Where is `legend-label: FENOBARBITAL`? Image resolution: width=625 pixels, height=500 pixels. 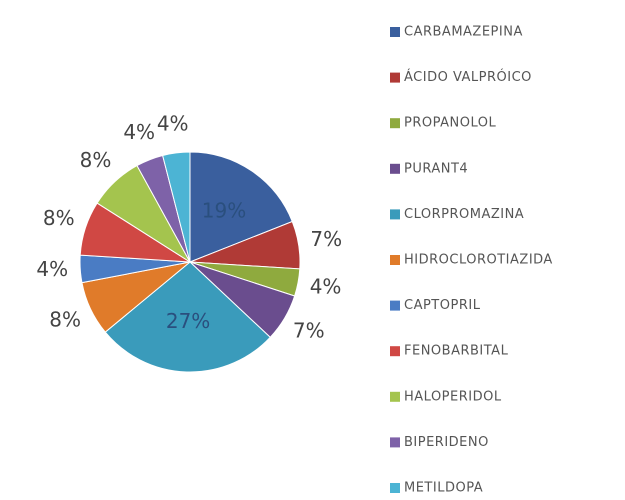
legend-label: FENOBARBITAL is located at coordinates (456, 351).